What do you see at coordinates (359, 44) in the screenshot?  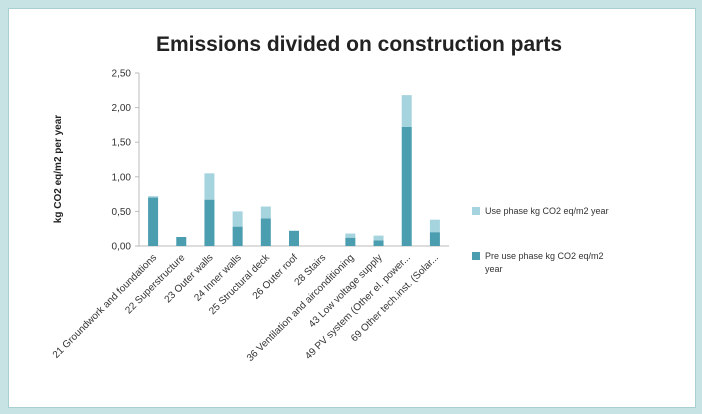 I see `chart-title: Emissions divided on construction parts` at bounding box center [359, 44].